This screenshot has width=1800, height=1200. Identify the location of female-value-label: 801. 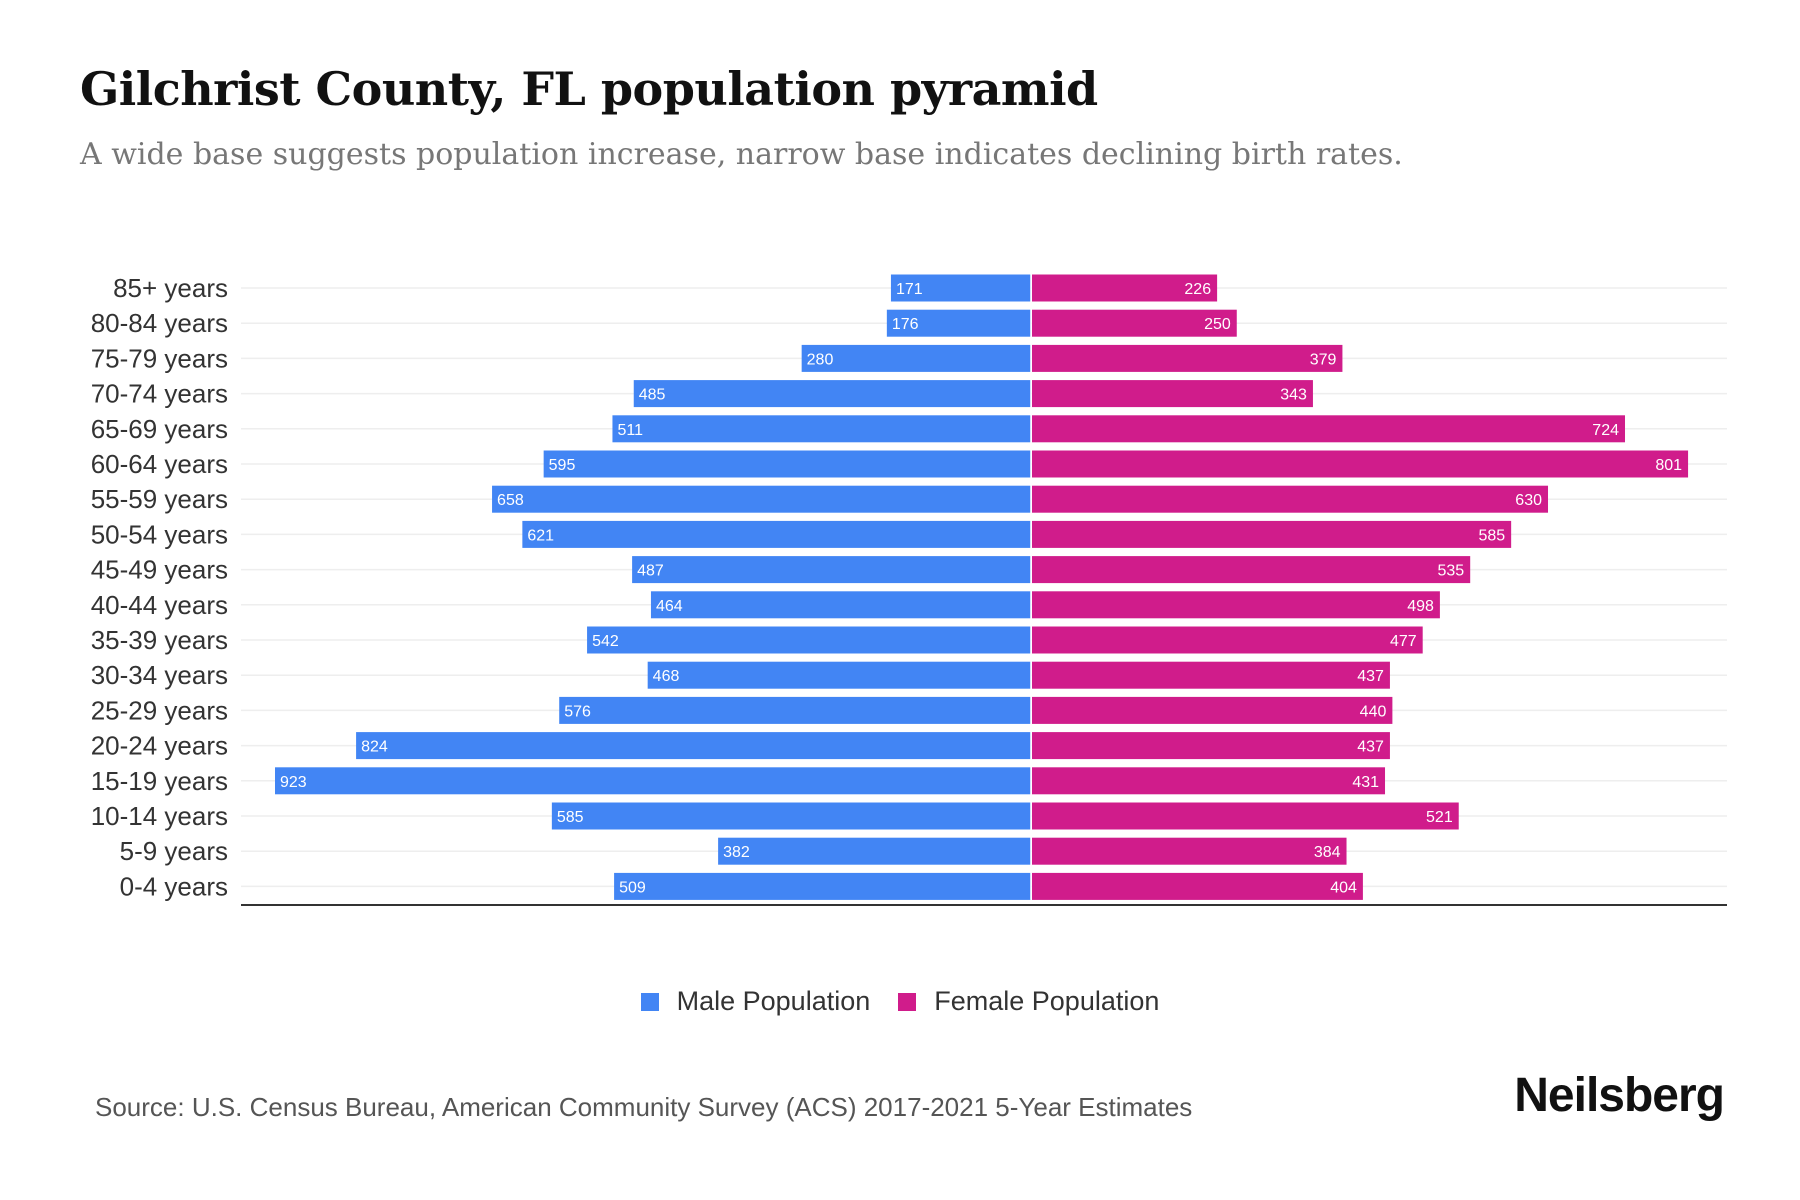
(1668, 465).